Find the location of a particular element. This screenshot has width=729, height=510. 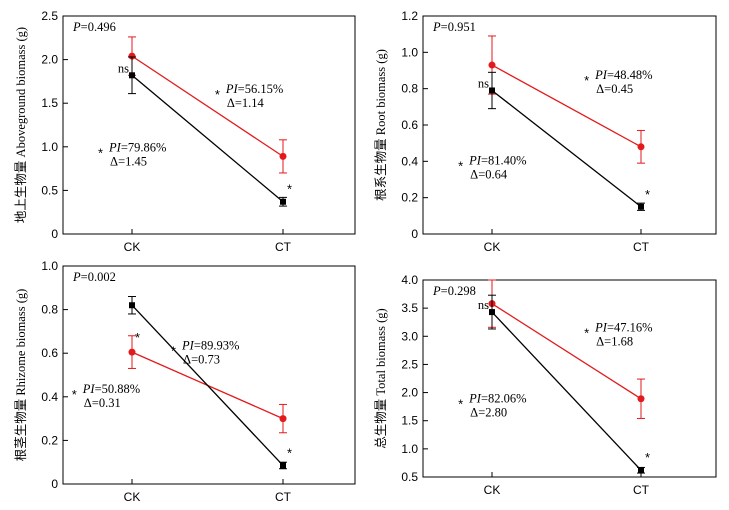

red-series-annotation-delta: Δ=0.45 is located at coordinates (614, 89).